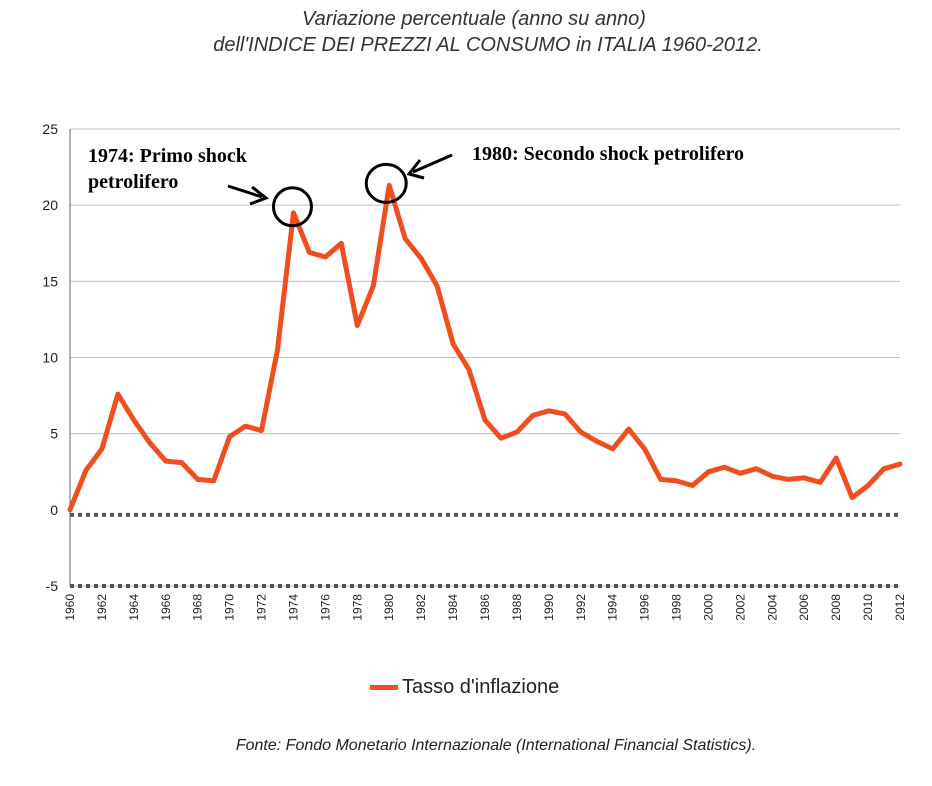 The width and height of the screenshot is (932, 786). Describe the element at coordinates (804, 607) in the screenshot. I see `x-tick-label: 2006` at that location.